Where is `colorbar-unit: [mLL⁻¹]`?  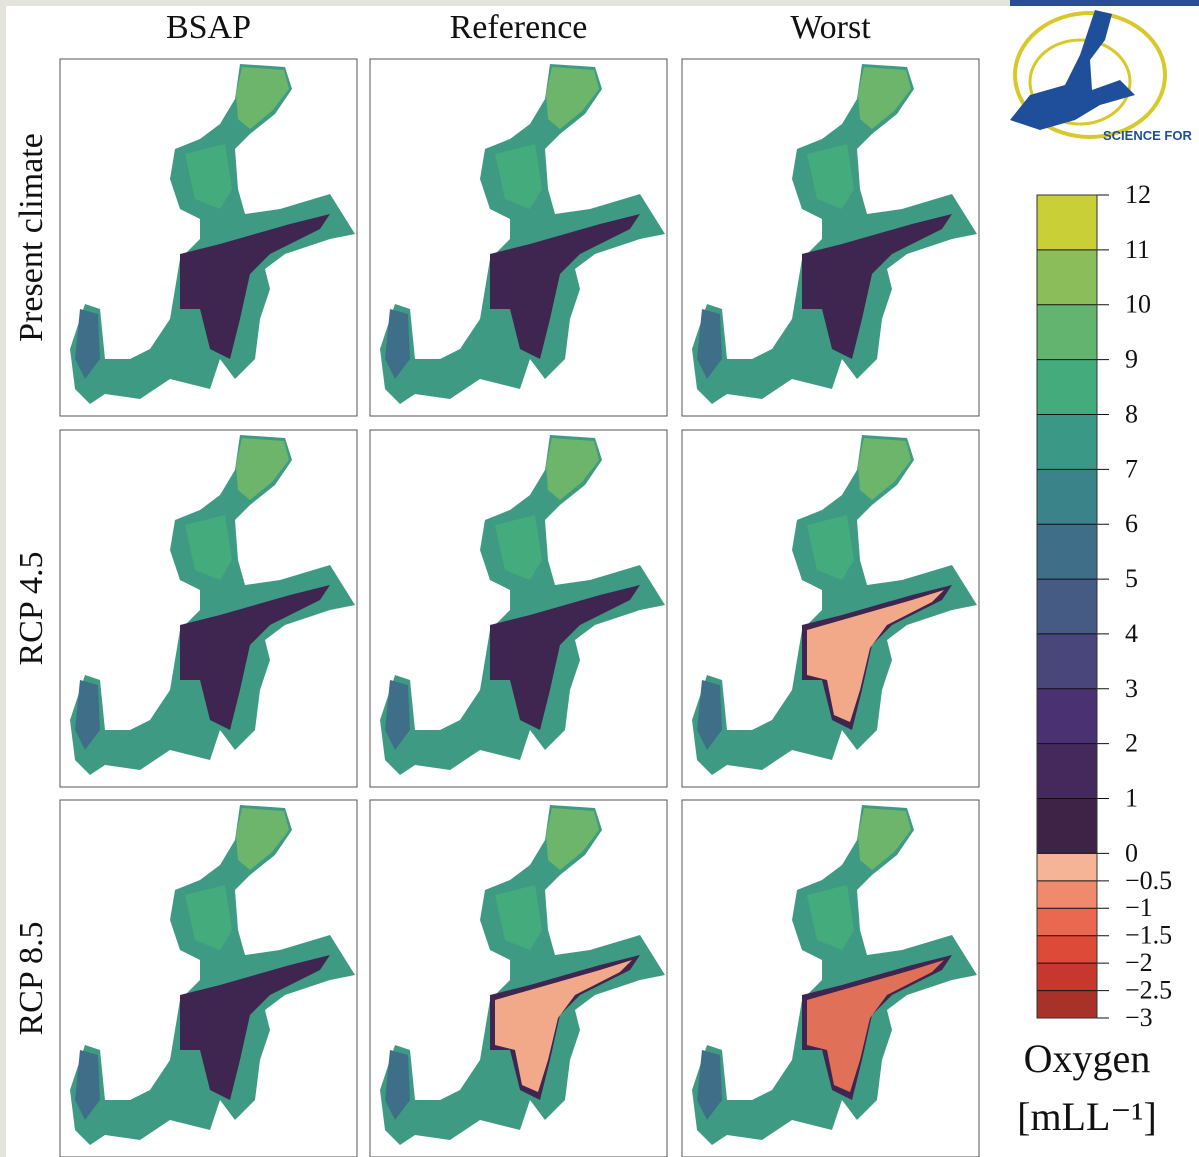
colorbar-unit: [mLL⁻¹] is located at coordinates (1087, 1116).